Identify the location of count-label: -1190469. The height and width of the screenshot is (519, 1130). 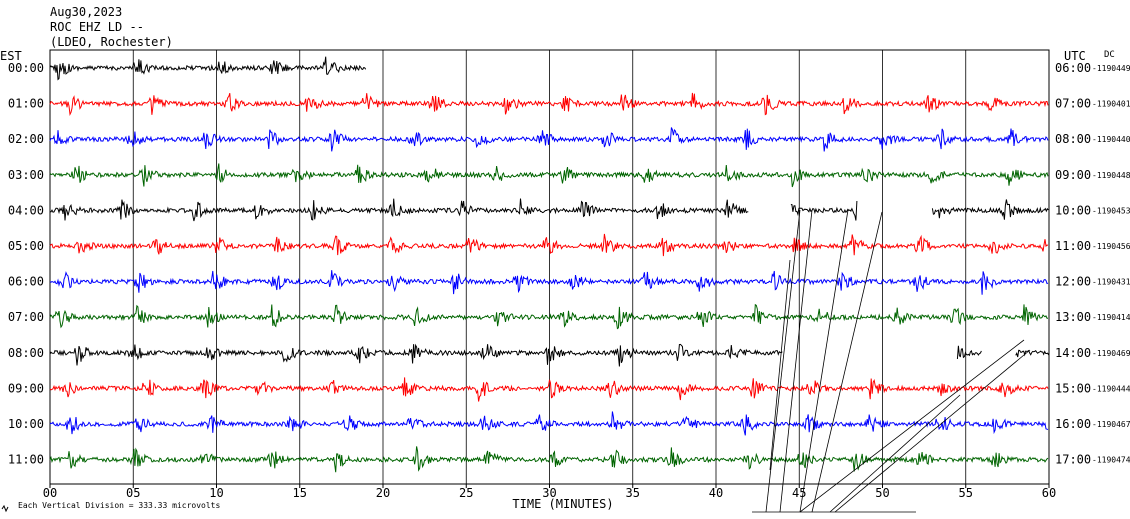
(1111, 353).